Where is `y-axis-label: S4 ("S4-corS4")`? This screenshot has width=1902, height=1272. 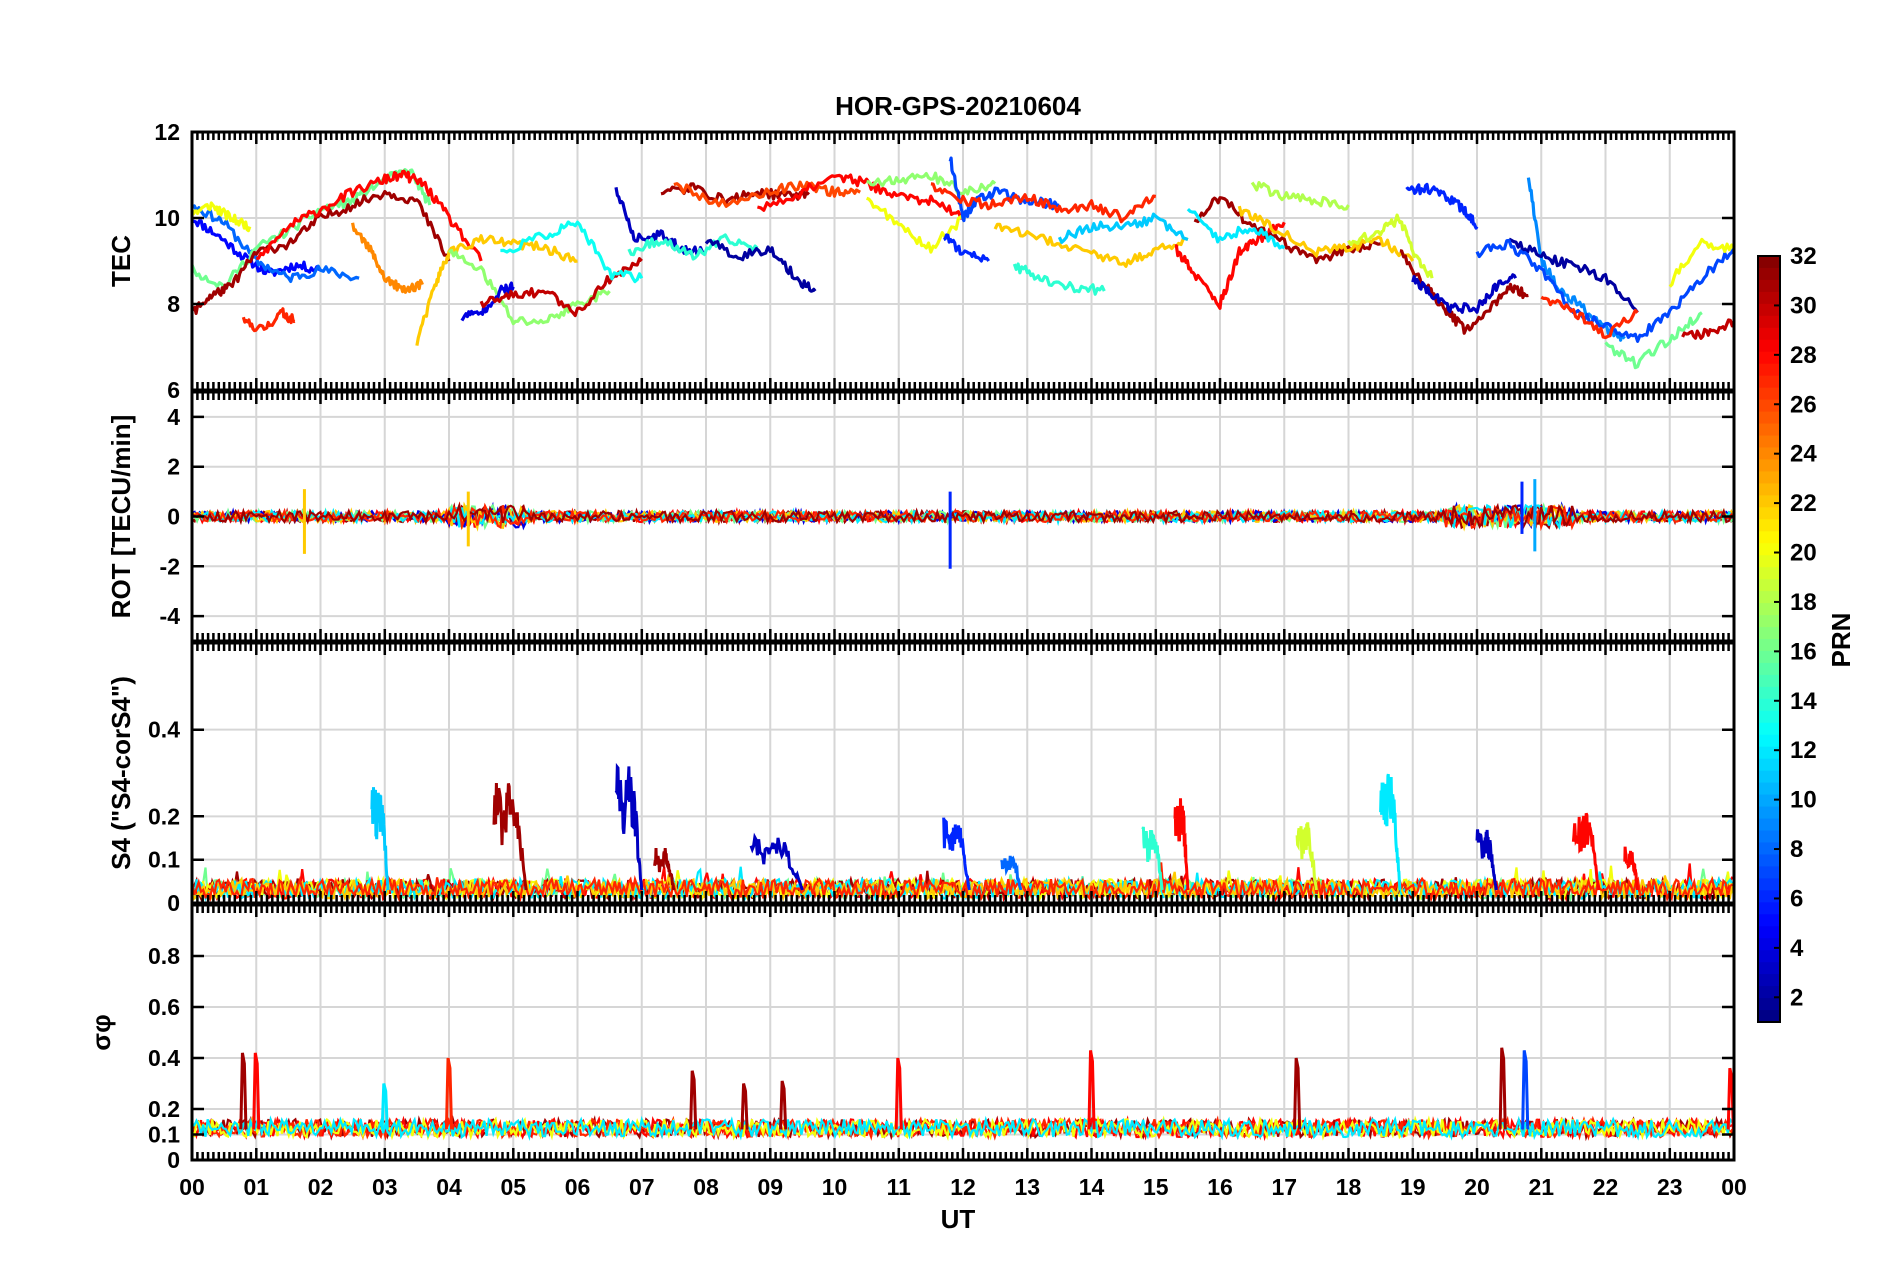
y-axis-label: S4 ("S4-corS4") is located at coordinates (121, 773).